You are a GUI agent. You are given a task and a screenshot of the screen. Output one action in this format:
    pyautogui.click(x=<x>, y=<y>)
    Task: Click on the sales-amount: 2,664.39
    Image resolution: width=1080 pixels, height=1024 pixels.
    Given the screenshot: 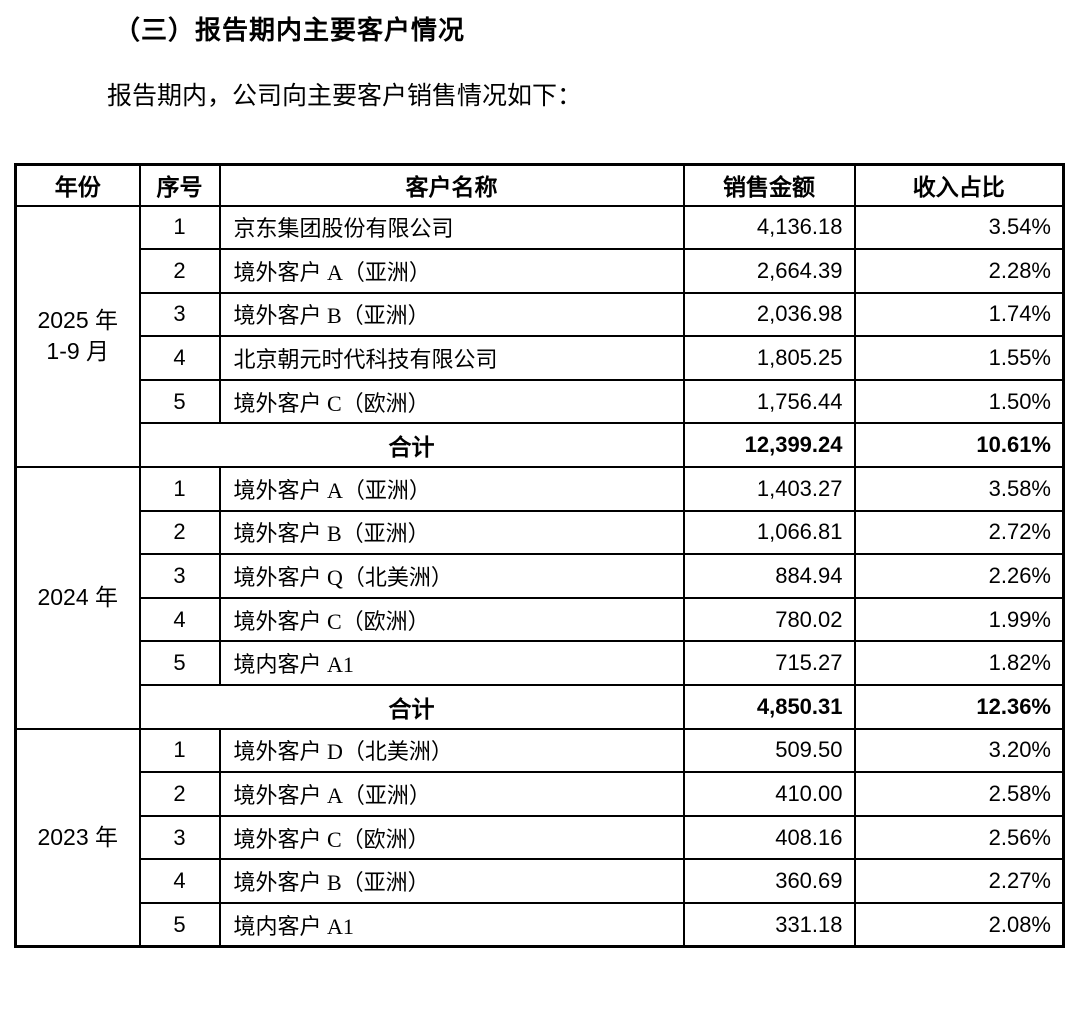 What is the action you would take?
    pyautogui.click(x=769, y=271)
    